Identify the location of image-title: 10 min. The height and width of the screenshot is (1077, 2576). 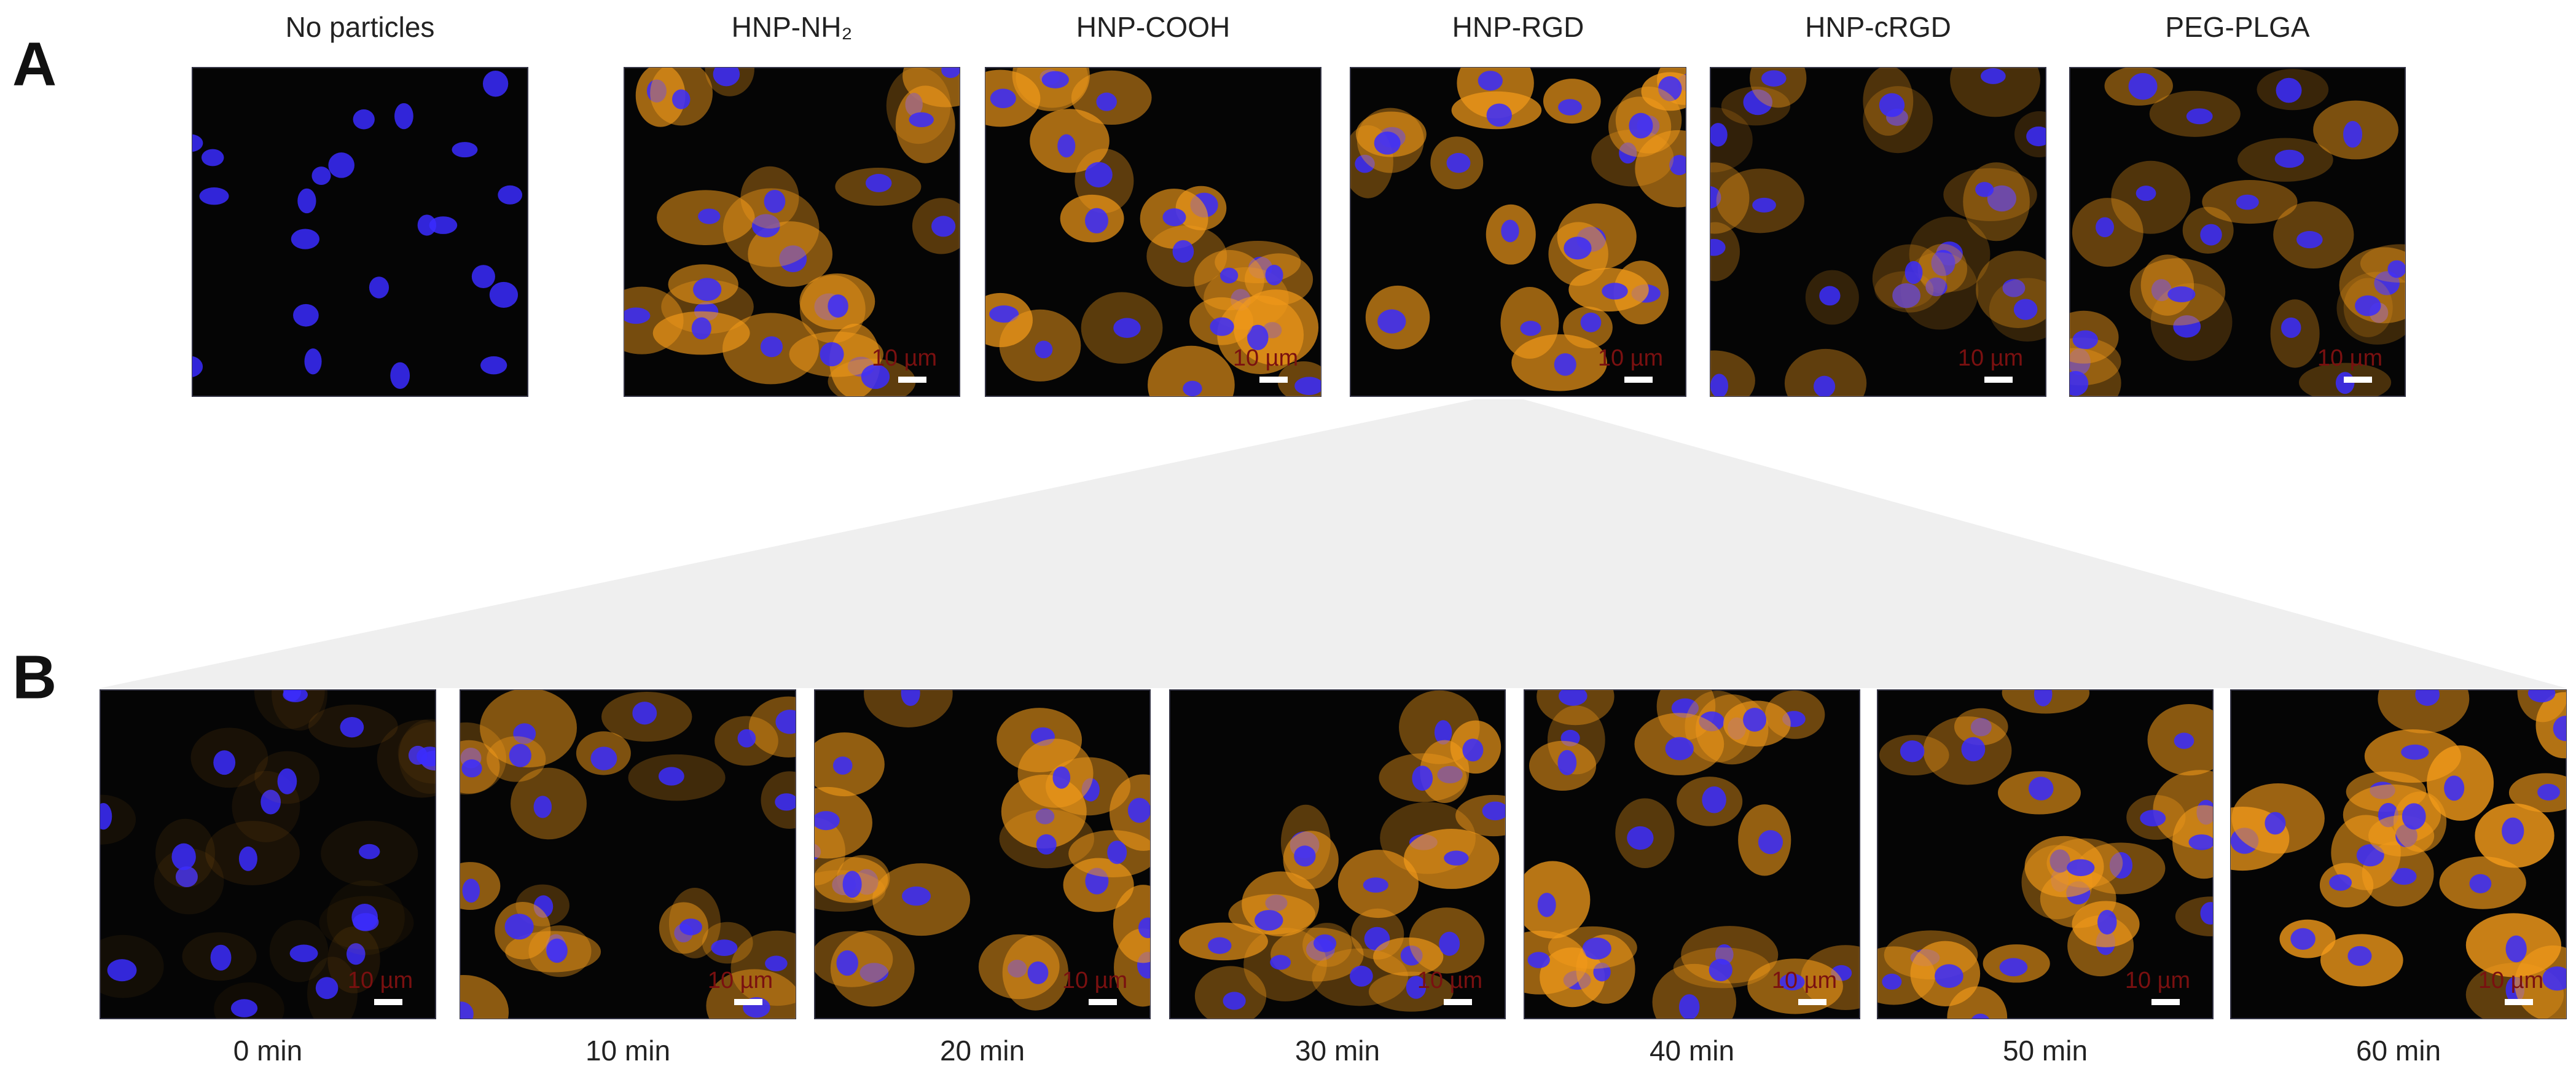
(627, 1051).